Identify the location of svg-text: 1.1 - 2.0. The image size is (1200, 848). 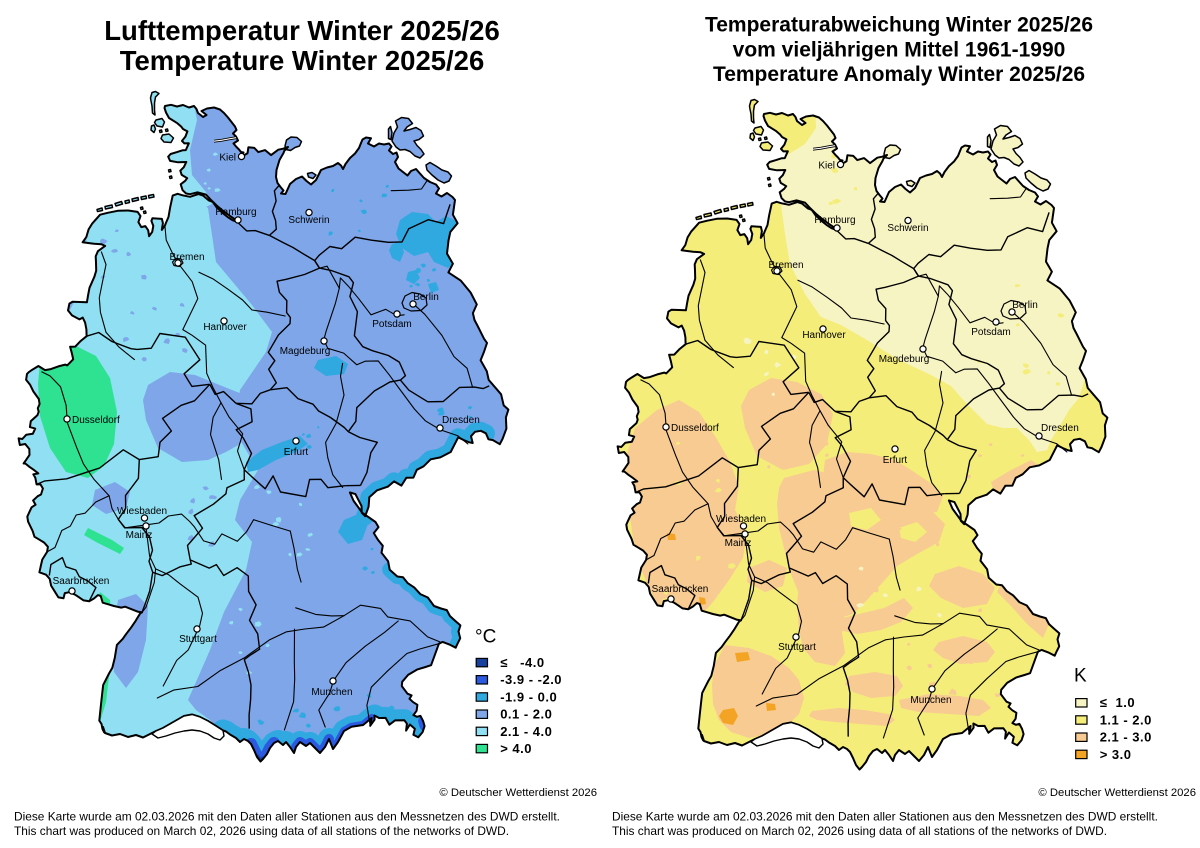
(1126, 719).